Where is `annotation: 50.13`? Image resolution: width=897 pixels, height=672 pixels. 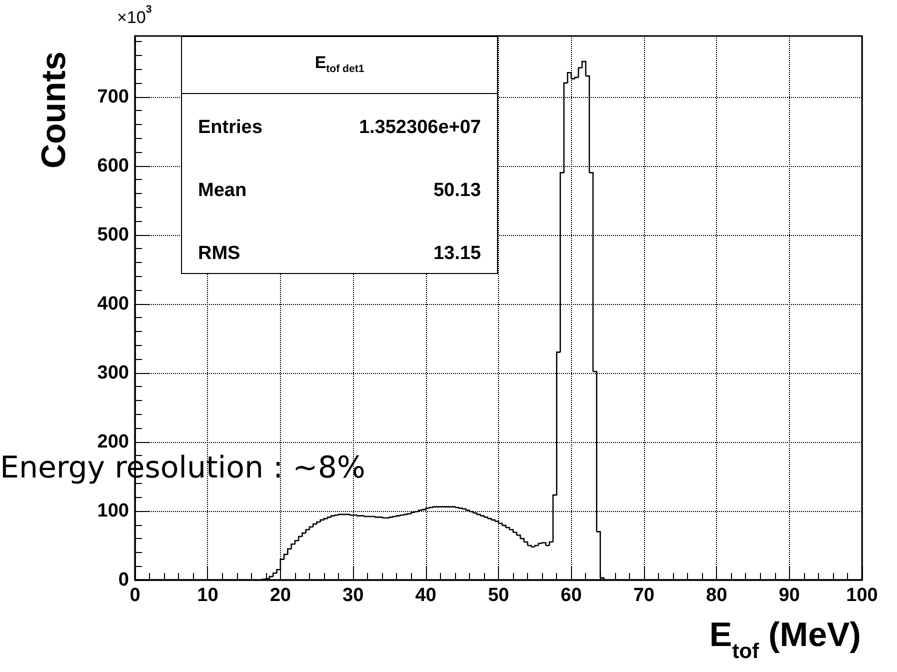 annotation: 50.13 is located at coordinates (457, 191).